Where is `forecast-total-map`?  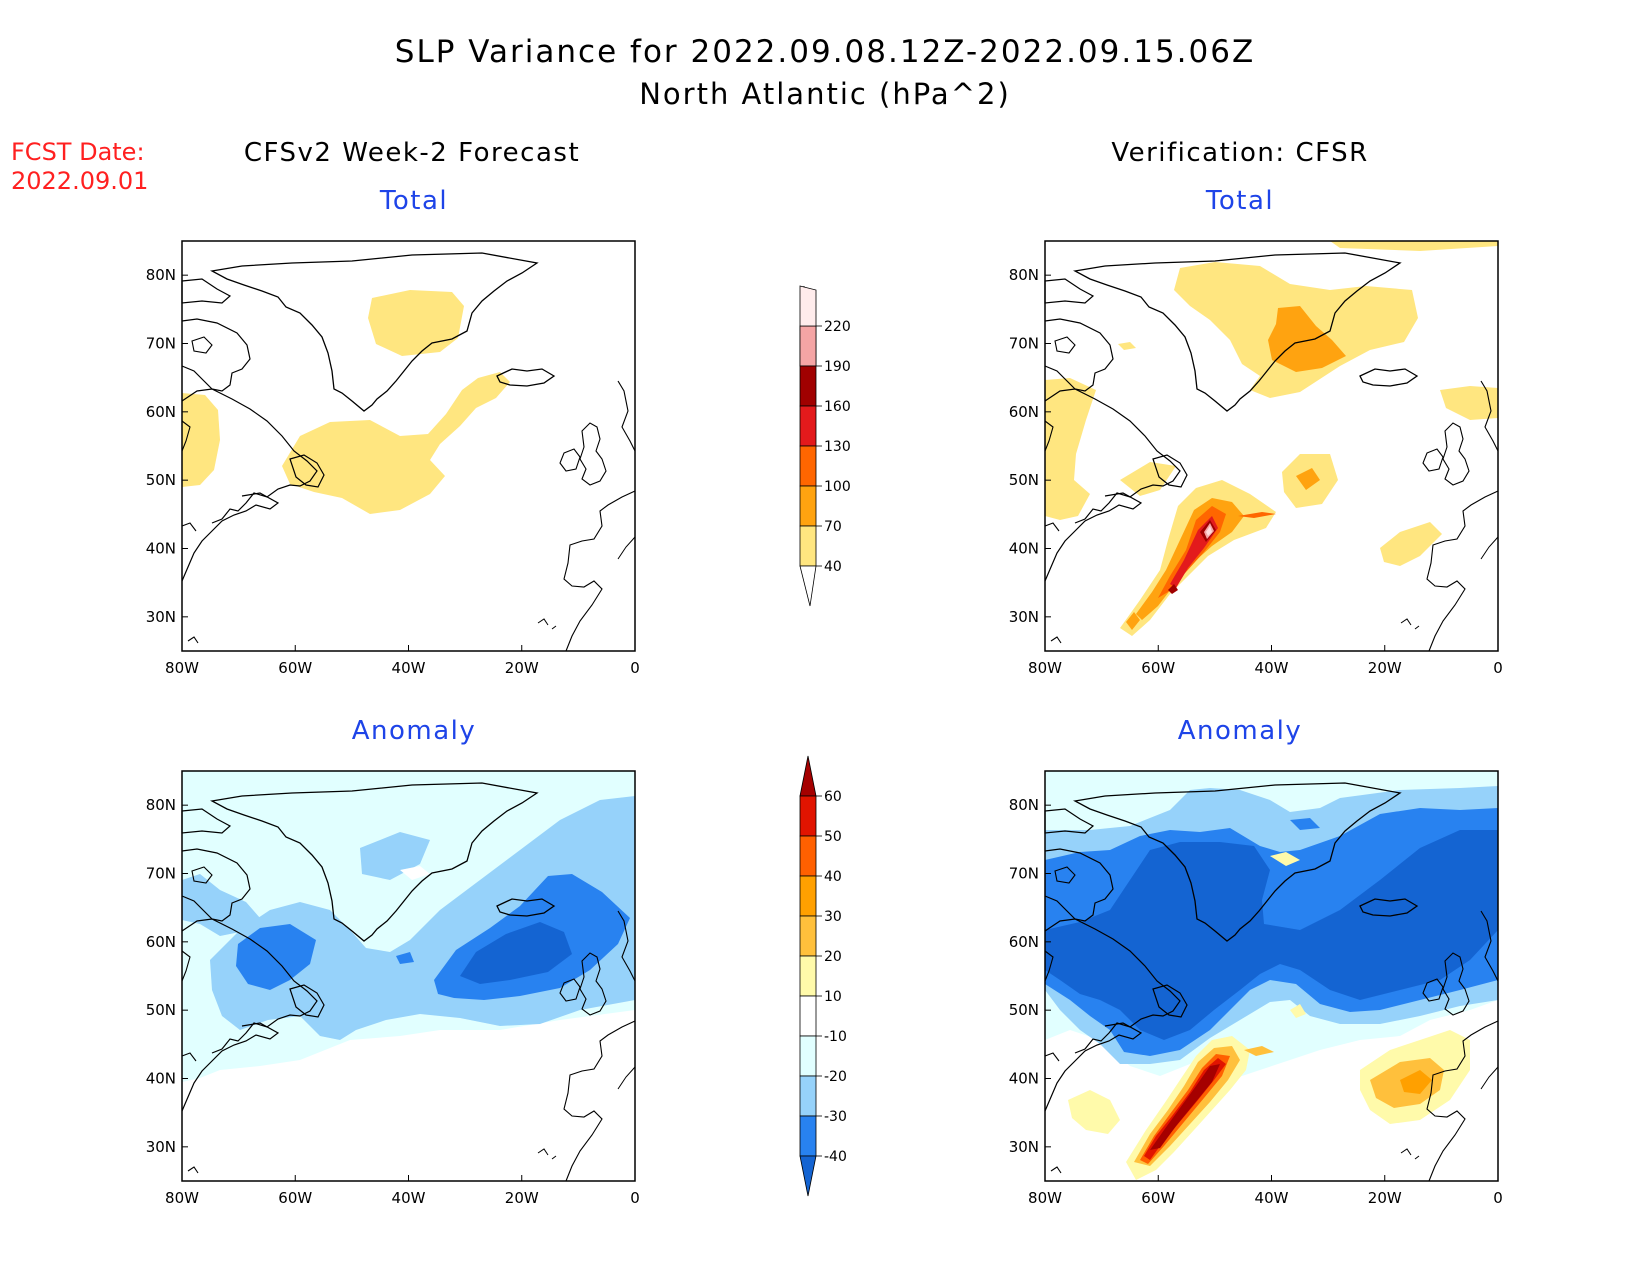
forecast-total-map is located at coordinates (408, 446).